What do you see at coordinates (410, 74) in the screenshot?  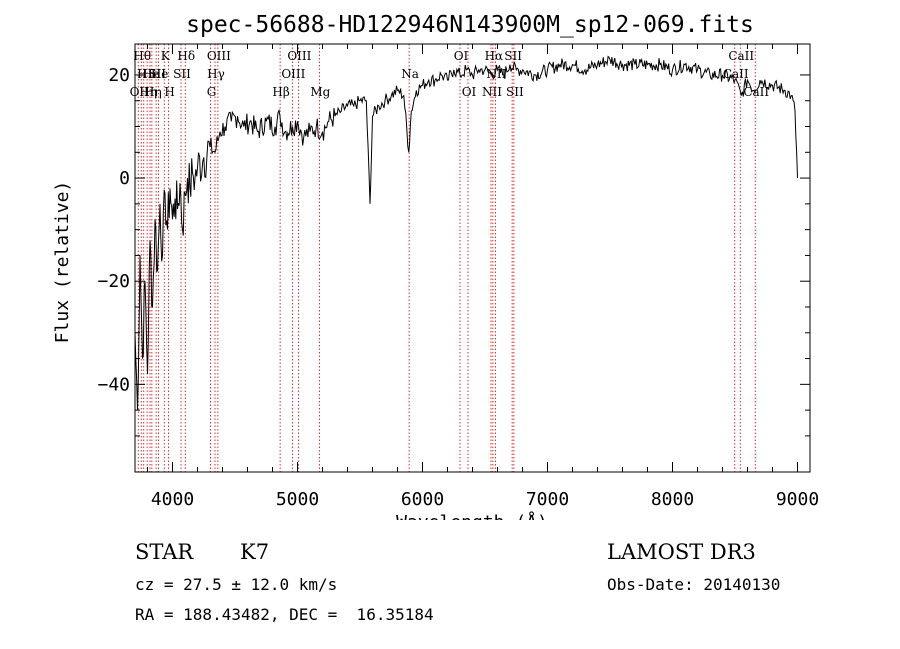 I see `line-marker-label: Na` at bounding box center [410, 74].